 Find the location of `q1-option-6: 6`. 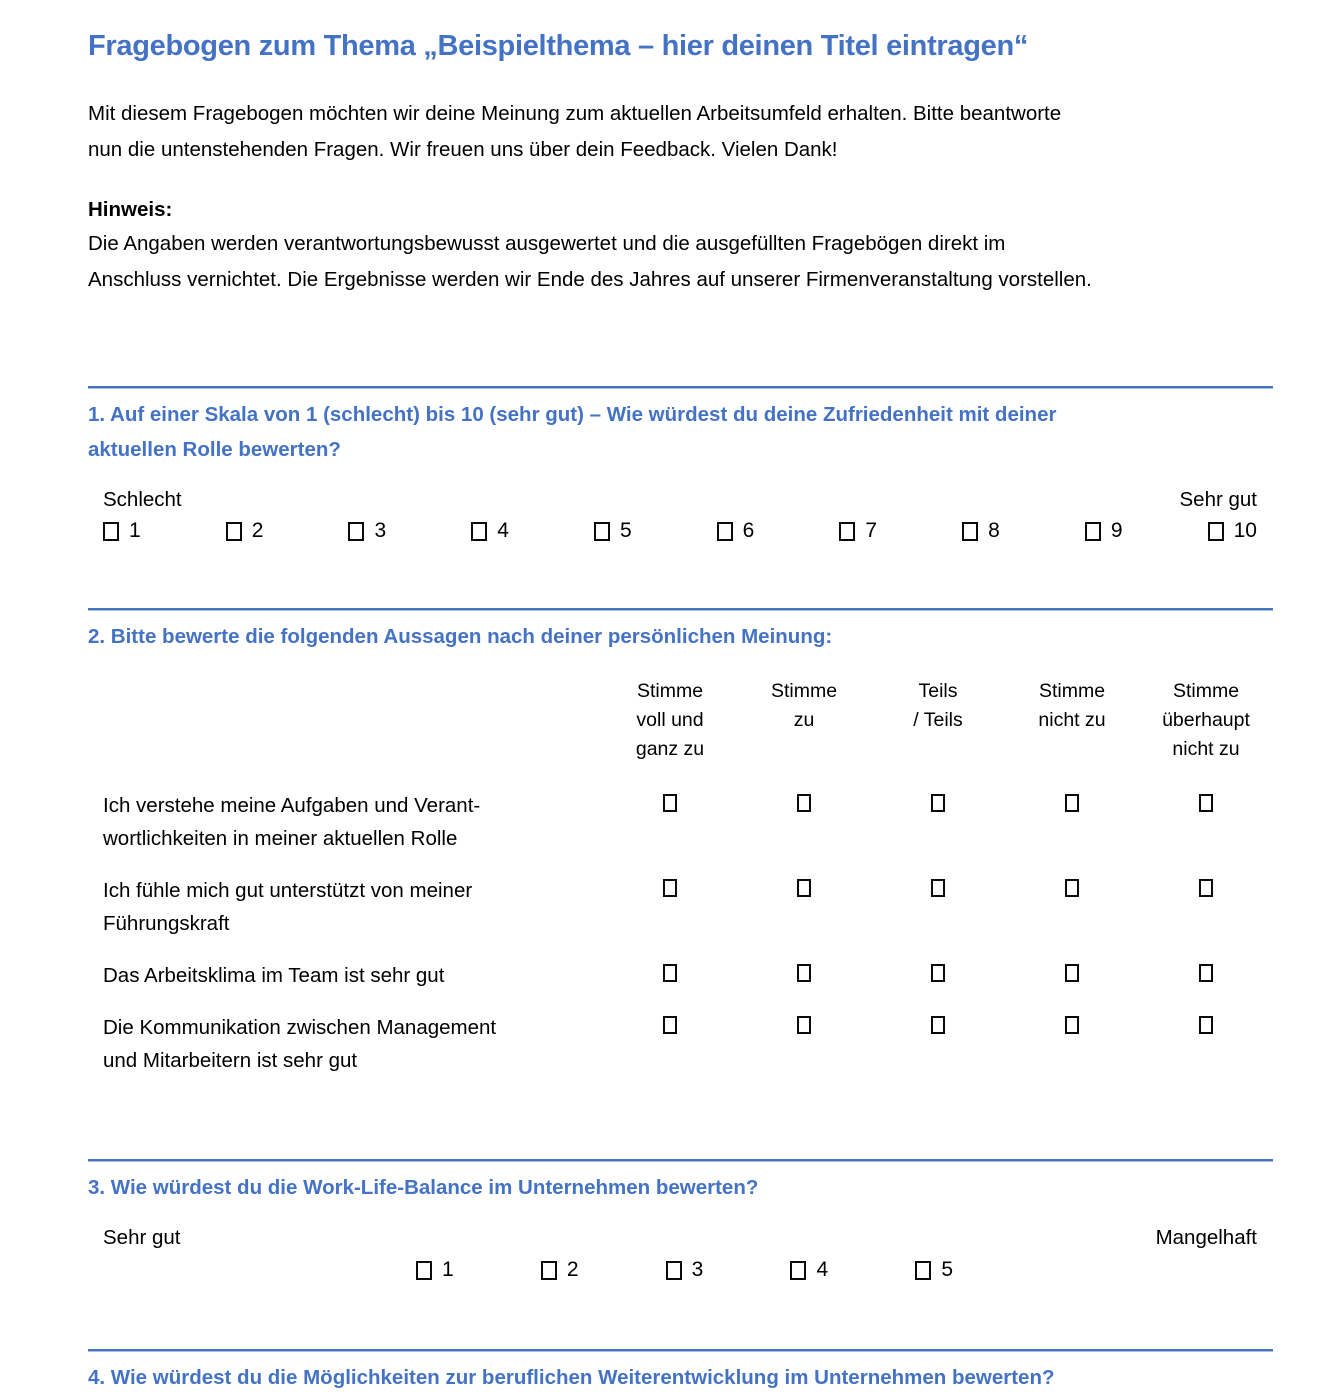

q1-option-6: 6 is located at coordinates (735, 531).